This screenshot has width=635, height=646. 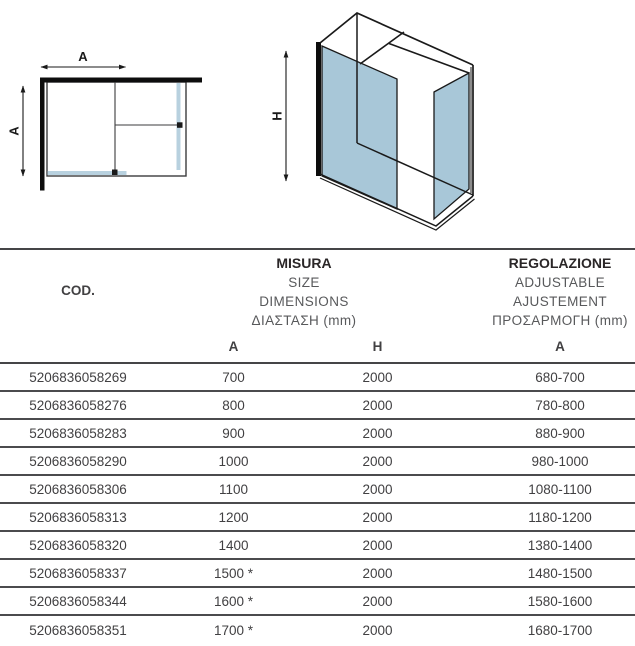 I want to click on size-header-en2: DIMENSIONS, so click(x=304, y=301).